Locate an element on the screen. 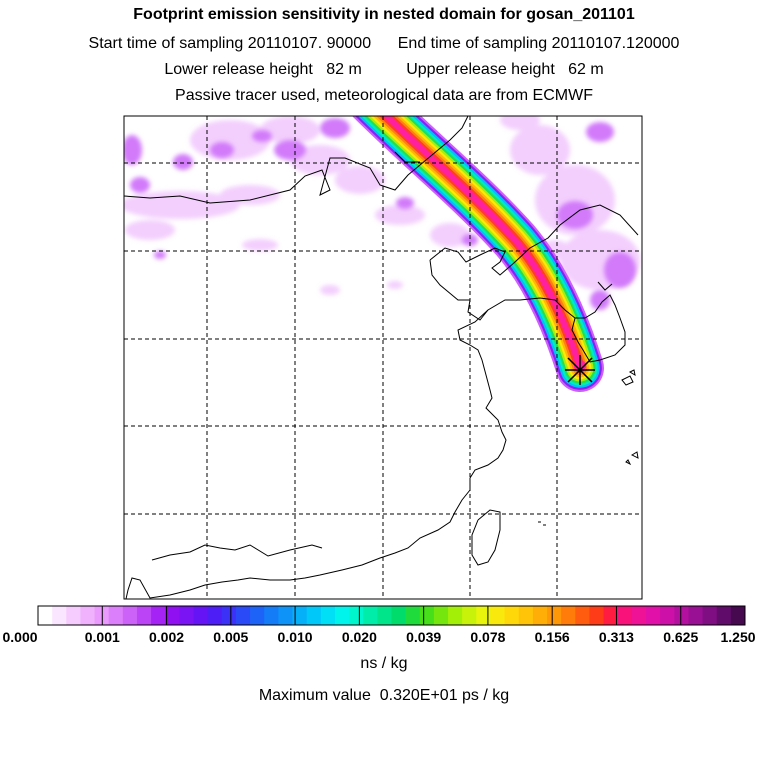 The height and width of the screenshot is (768, 768). colorbar-tick-label: 0.000 is located at coordinates (20, 637).